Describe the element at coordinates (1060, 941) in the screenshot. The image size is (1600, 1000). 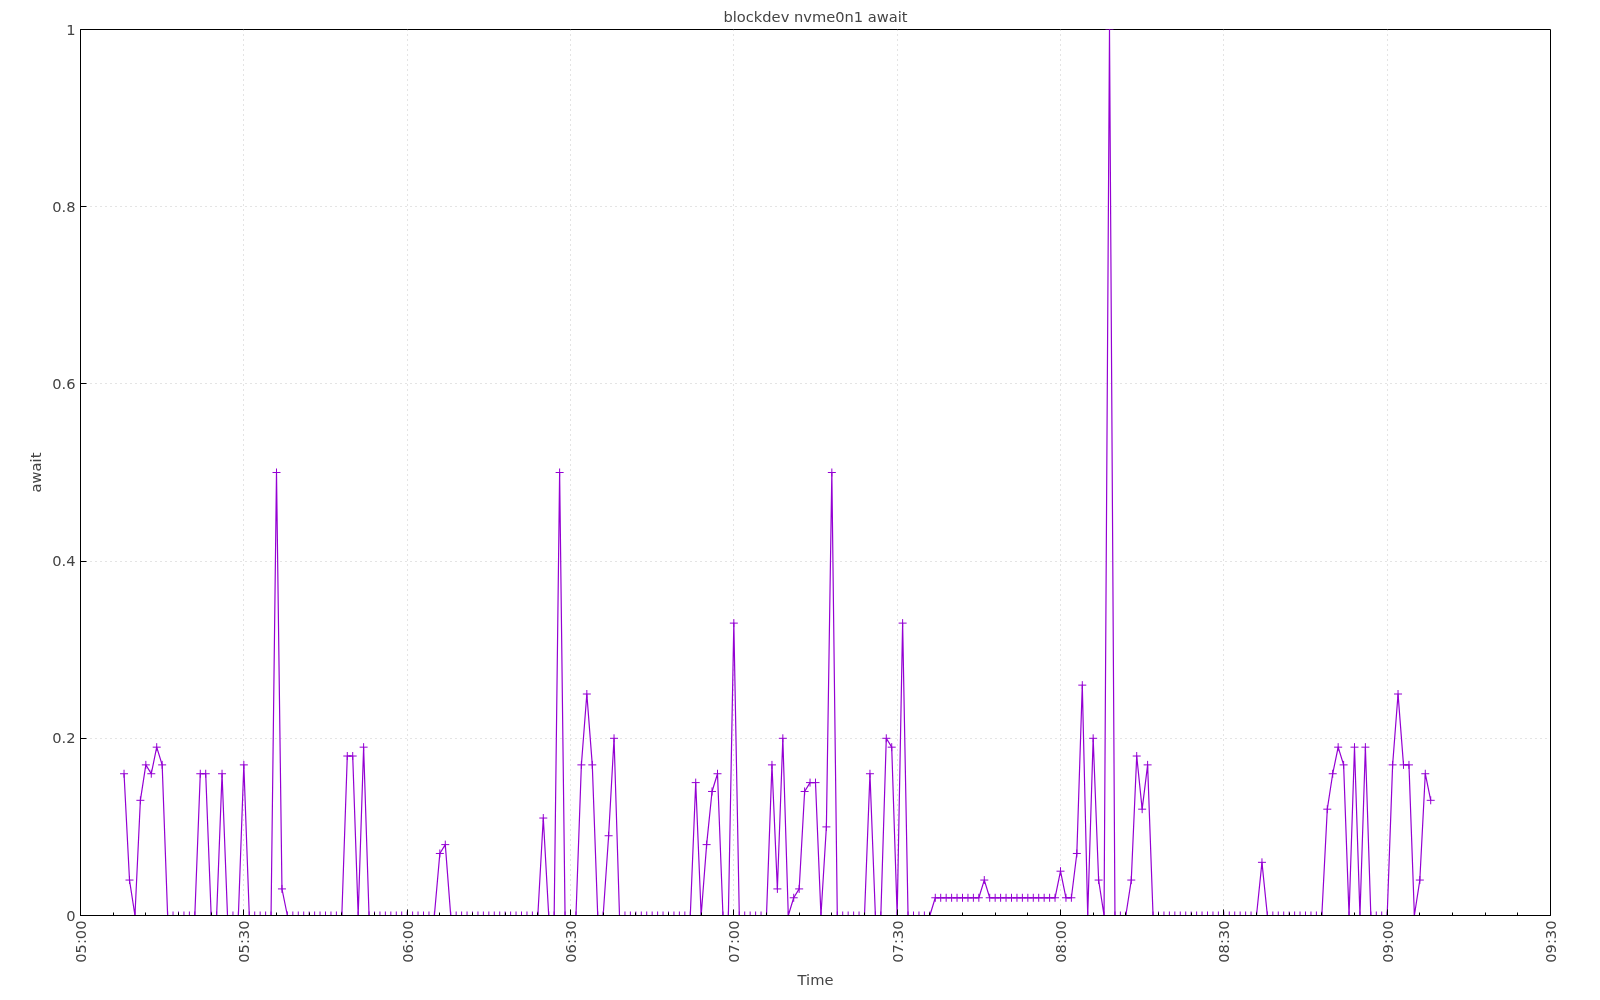
I see `x-tick-label: 08:00` at that location.